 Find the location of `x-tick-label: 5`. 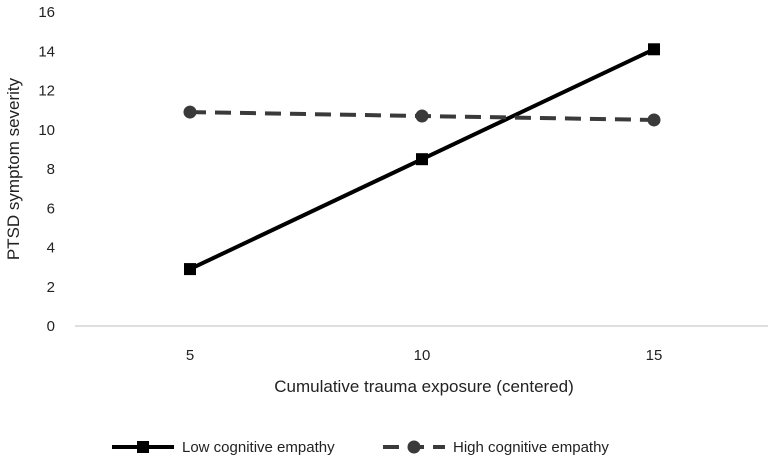

x-tick-label: 5 is located at coordinates (190, 355).